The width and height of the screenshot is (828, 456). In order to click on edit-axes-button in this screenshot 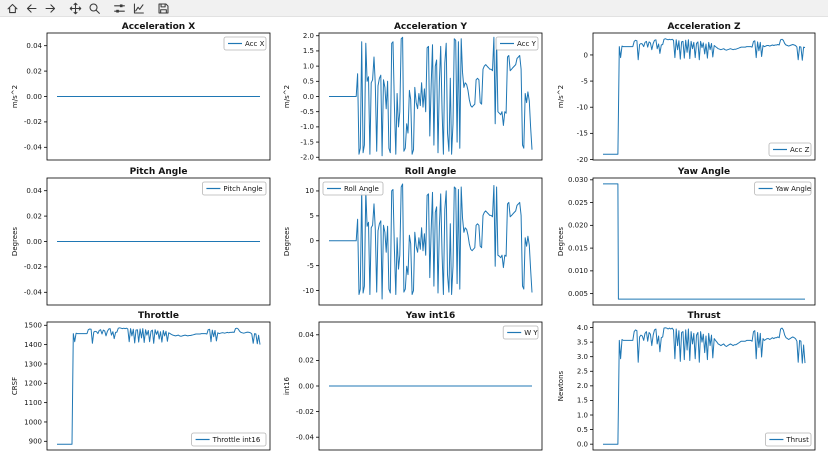, I will do `click(138, 8)`.